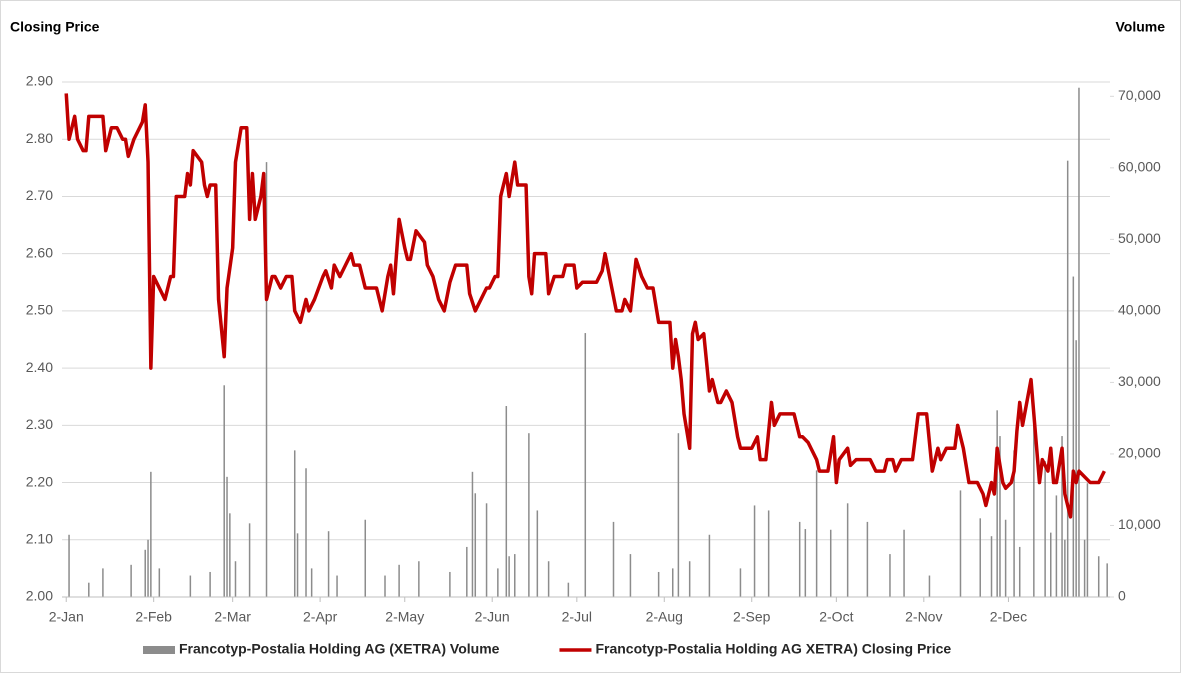 Image resolution: width=1181 pixels, height=673 pixels. I want to click on legend-swatch, so click(159, 650).